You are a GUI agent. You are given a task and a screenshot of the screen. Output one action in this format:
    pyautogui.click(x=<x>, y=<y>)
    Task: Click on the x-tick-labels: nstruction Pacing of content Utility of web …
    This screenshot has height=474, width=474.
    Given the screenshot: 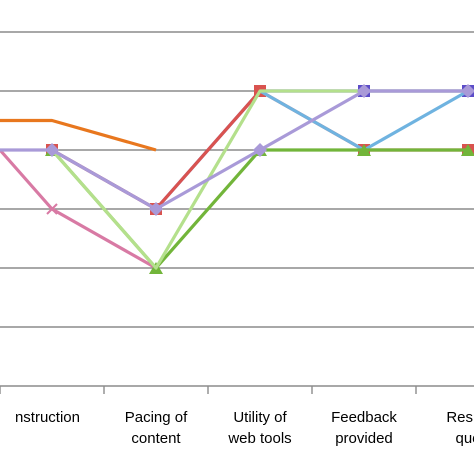 What is the action you would take?
    pyautogui.click(x=244, y=428)
    